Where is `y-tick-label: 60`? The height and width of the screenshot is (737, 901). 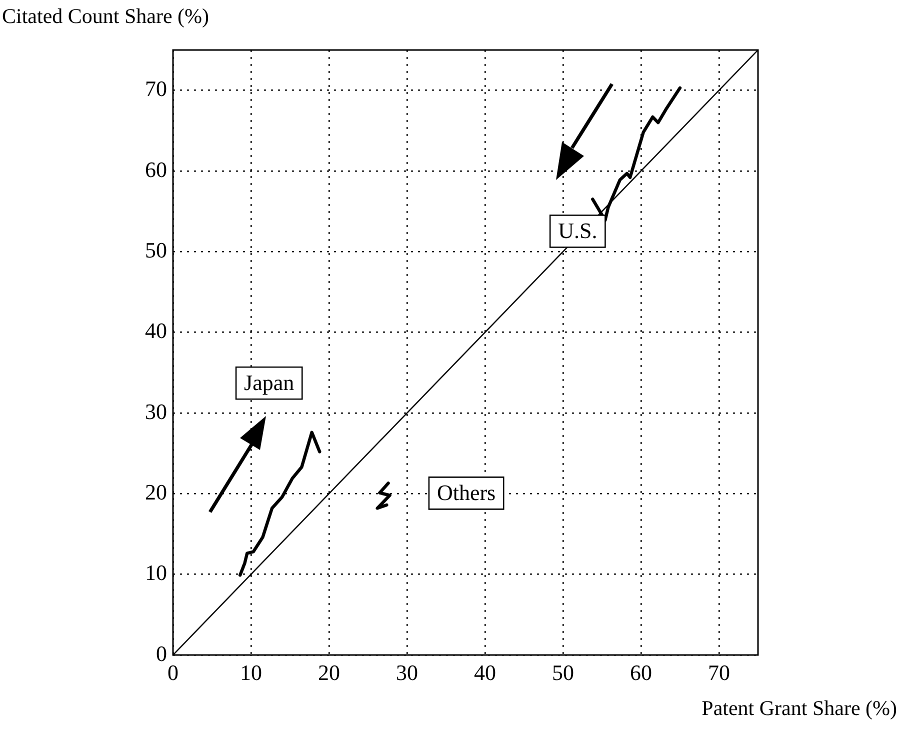
y-tick-label: 60 is located at coordinates (156, 169).